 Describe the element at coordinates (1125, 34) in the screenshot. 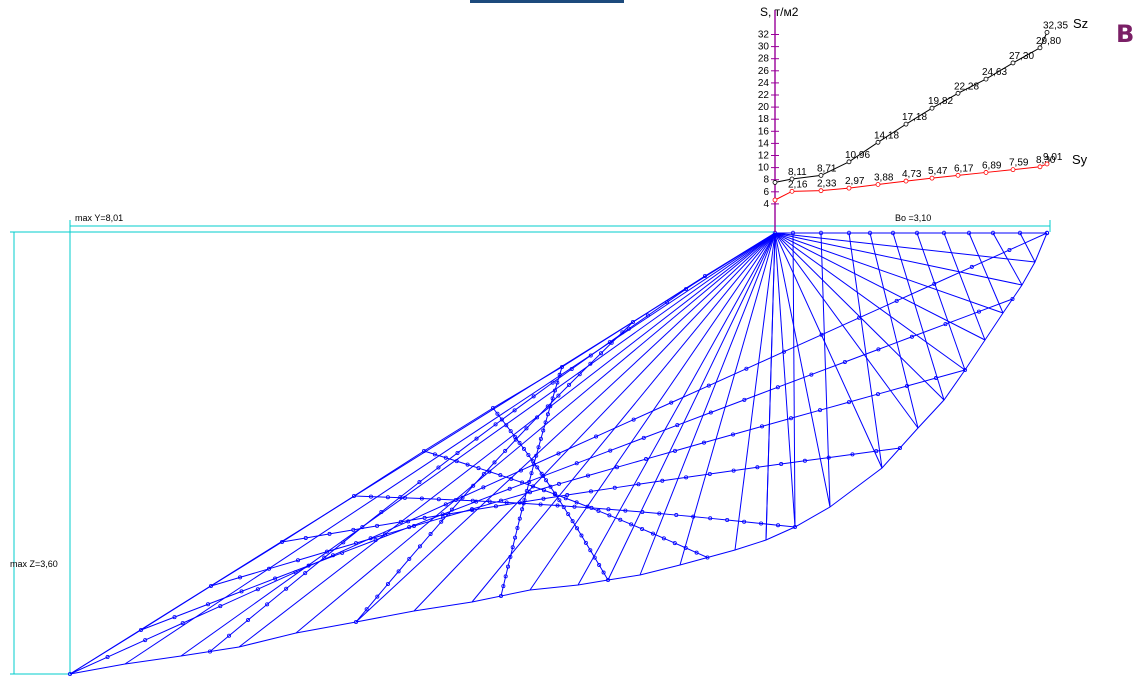

I see `badge-letter: B` at that location.